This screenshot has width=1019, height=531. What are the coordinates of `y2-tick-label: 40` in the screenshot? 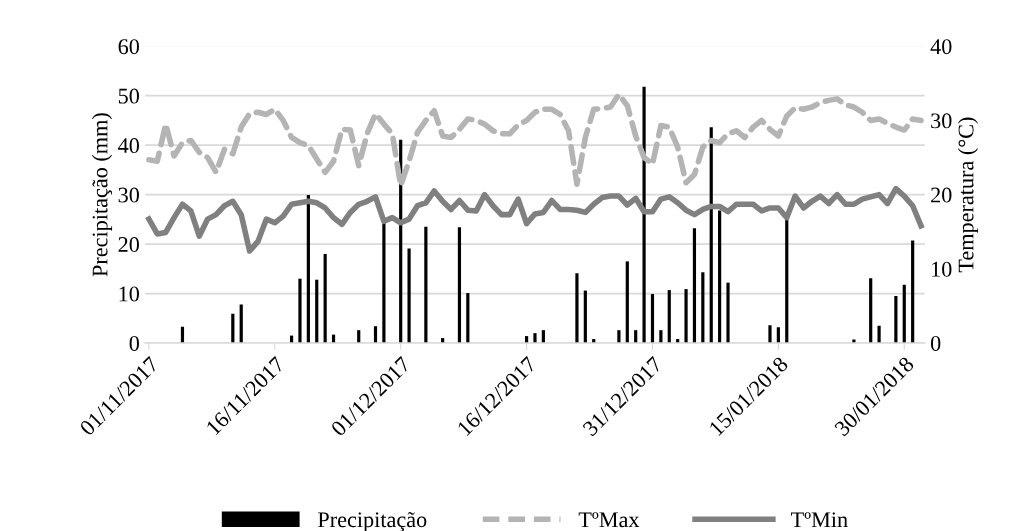 It's located at (941, 47).